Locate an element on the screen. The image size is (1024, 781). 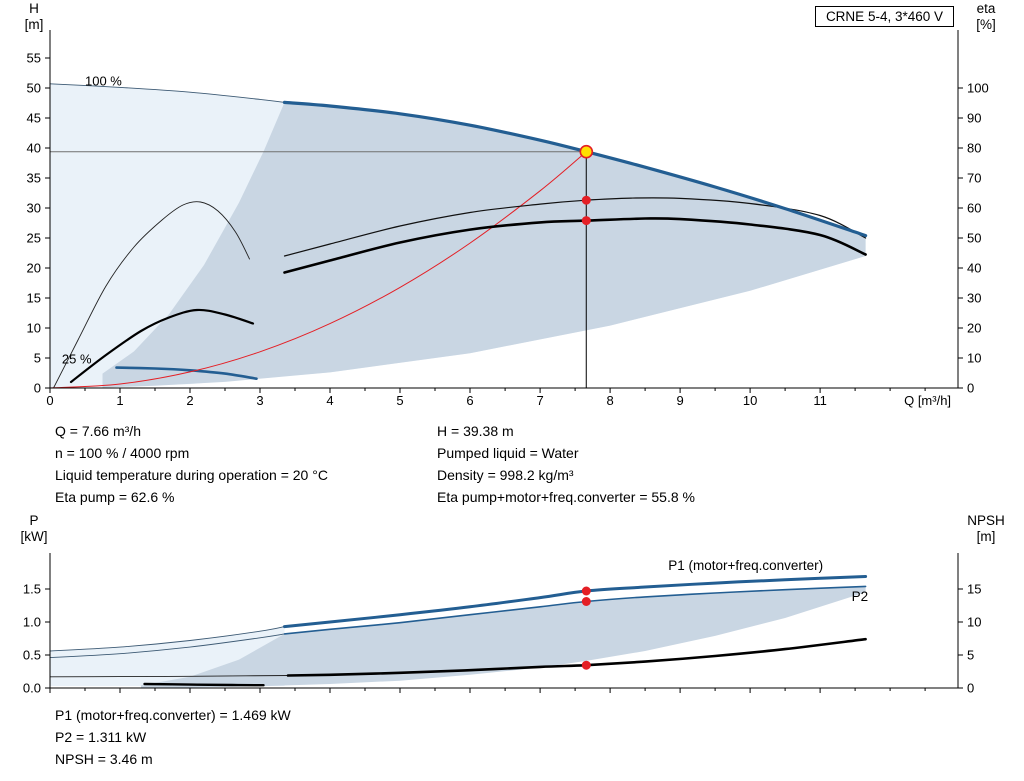
pump-model-label: CRNE 5-4, 3*460 V is located at coordinates (884, 16).